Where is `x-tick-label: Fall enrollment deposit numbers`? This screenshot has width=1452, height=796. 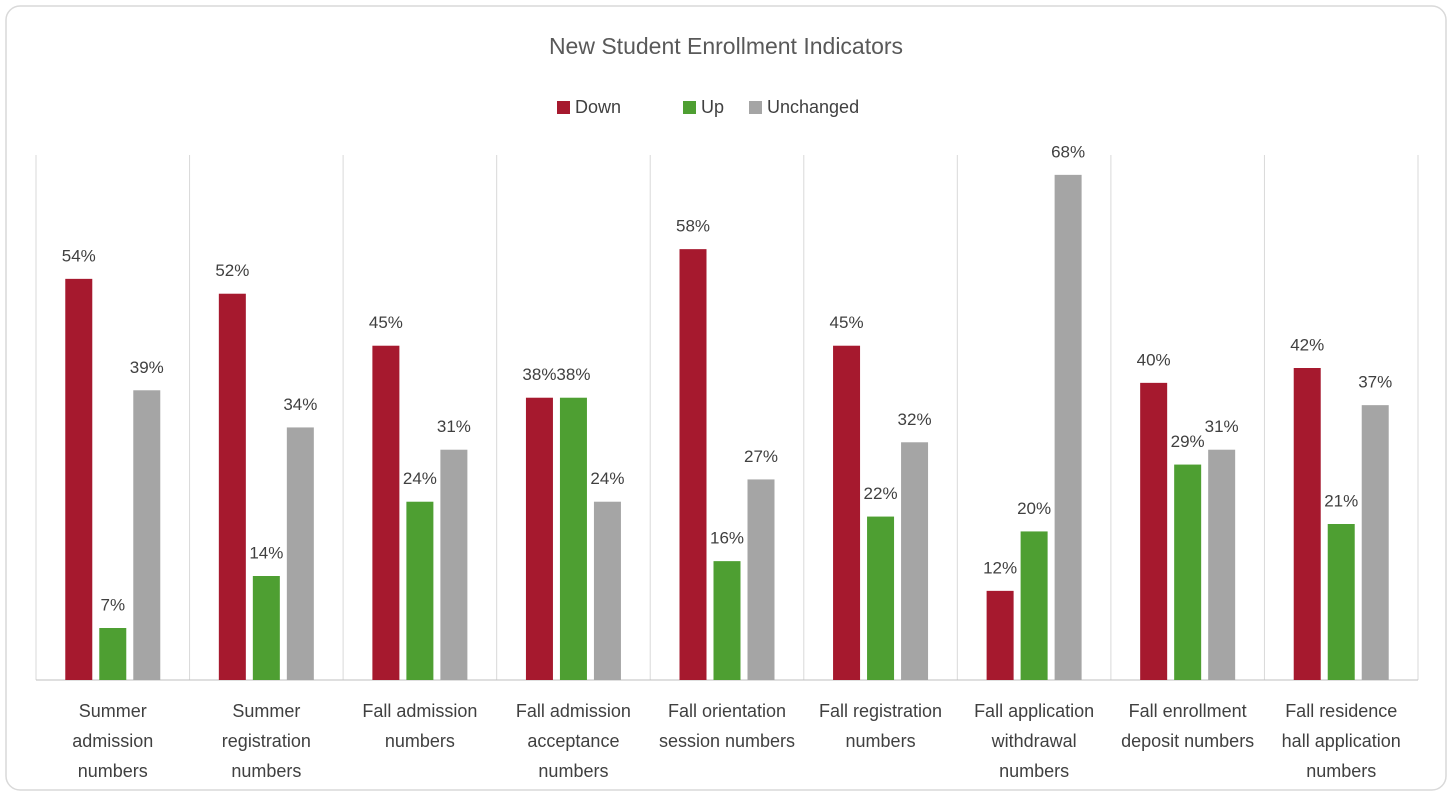
x-tick-label: Fall enrollment deposit numbers is located at coordinates (1188, 726).